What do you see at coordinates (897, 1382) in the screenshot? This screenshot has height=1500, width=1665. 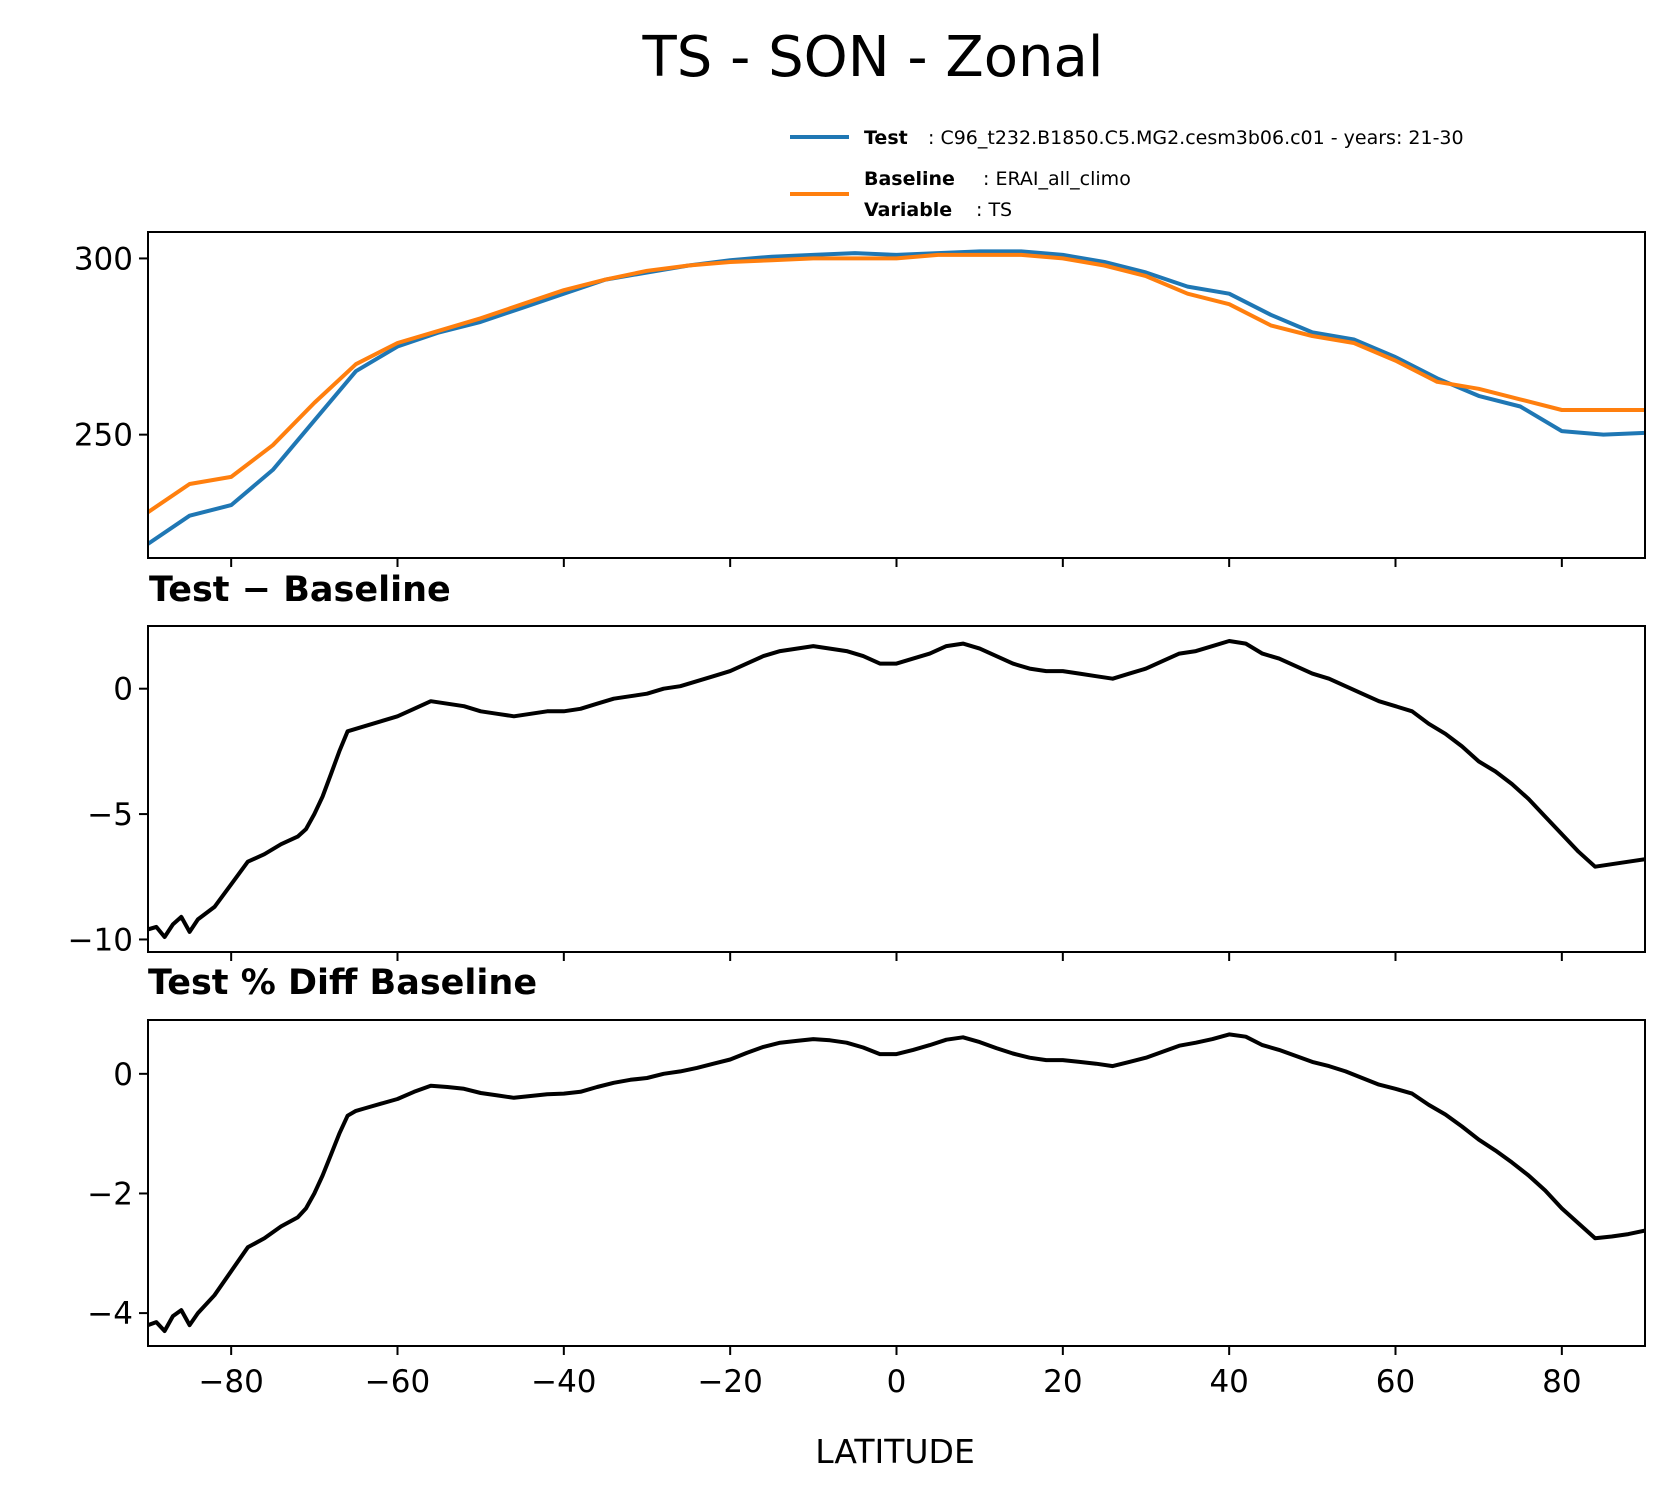 I see `x-tick-label: 0` at bounding box center [897, 1382].